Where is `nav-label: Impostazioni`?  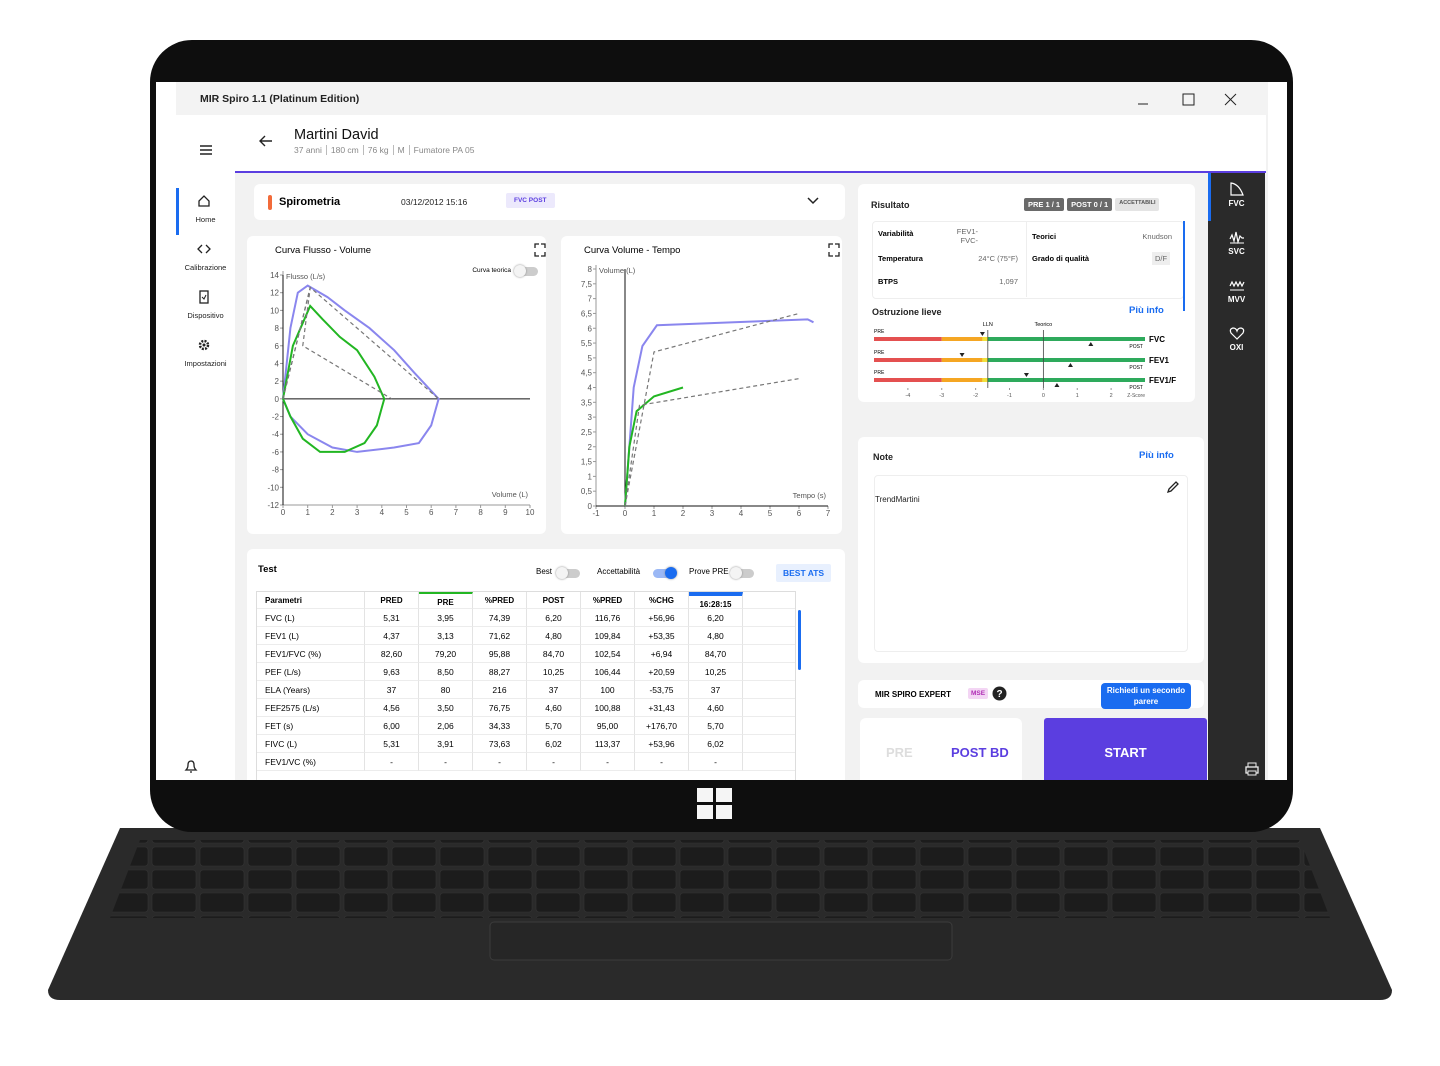
nav-label: Impostazioni is located at coordinates (205, 363).